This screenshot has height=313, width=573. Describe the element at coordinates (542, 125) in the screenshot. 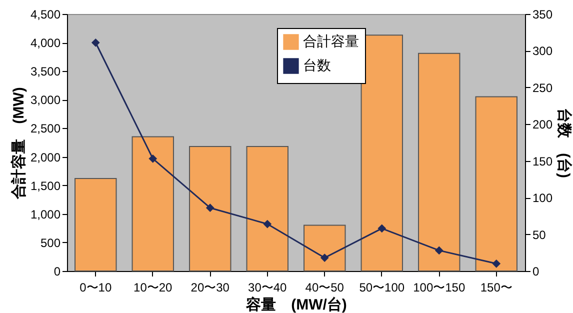

I see `y2-tick-label: 200` at that location.